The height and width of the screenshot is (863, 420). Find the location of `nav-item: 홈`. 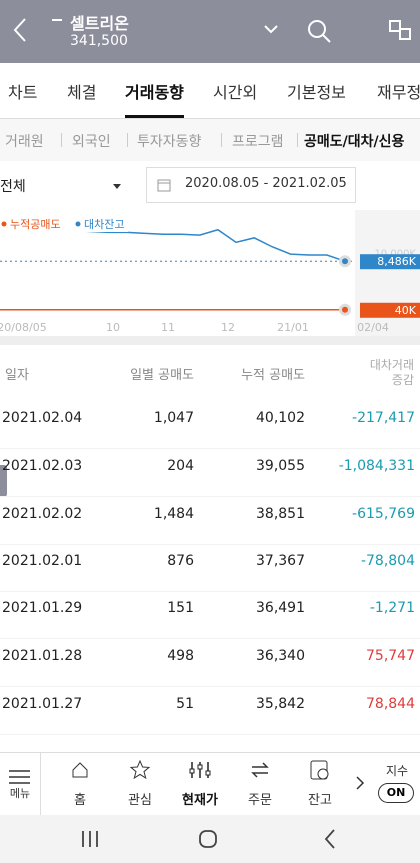

nav-item: 홈 is located at coordinates (80, 800).